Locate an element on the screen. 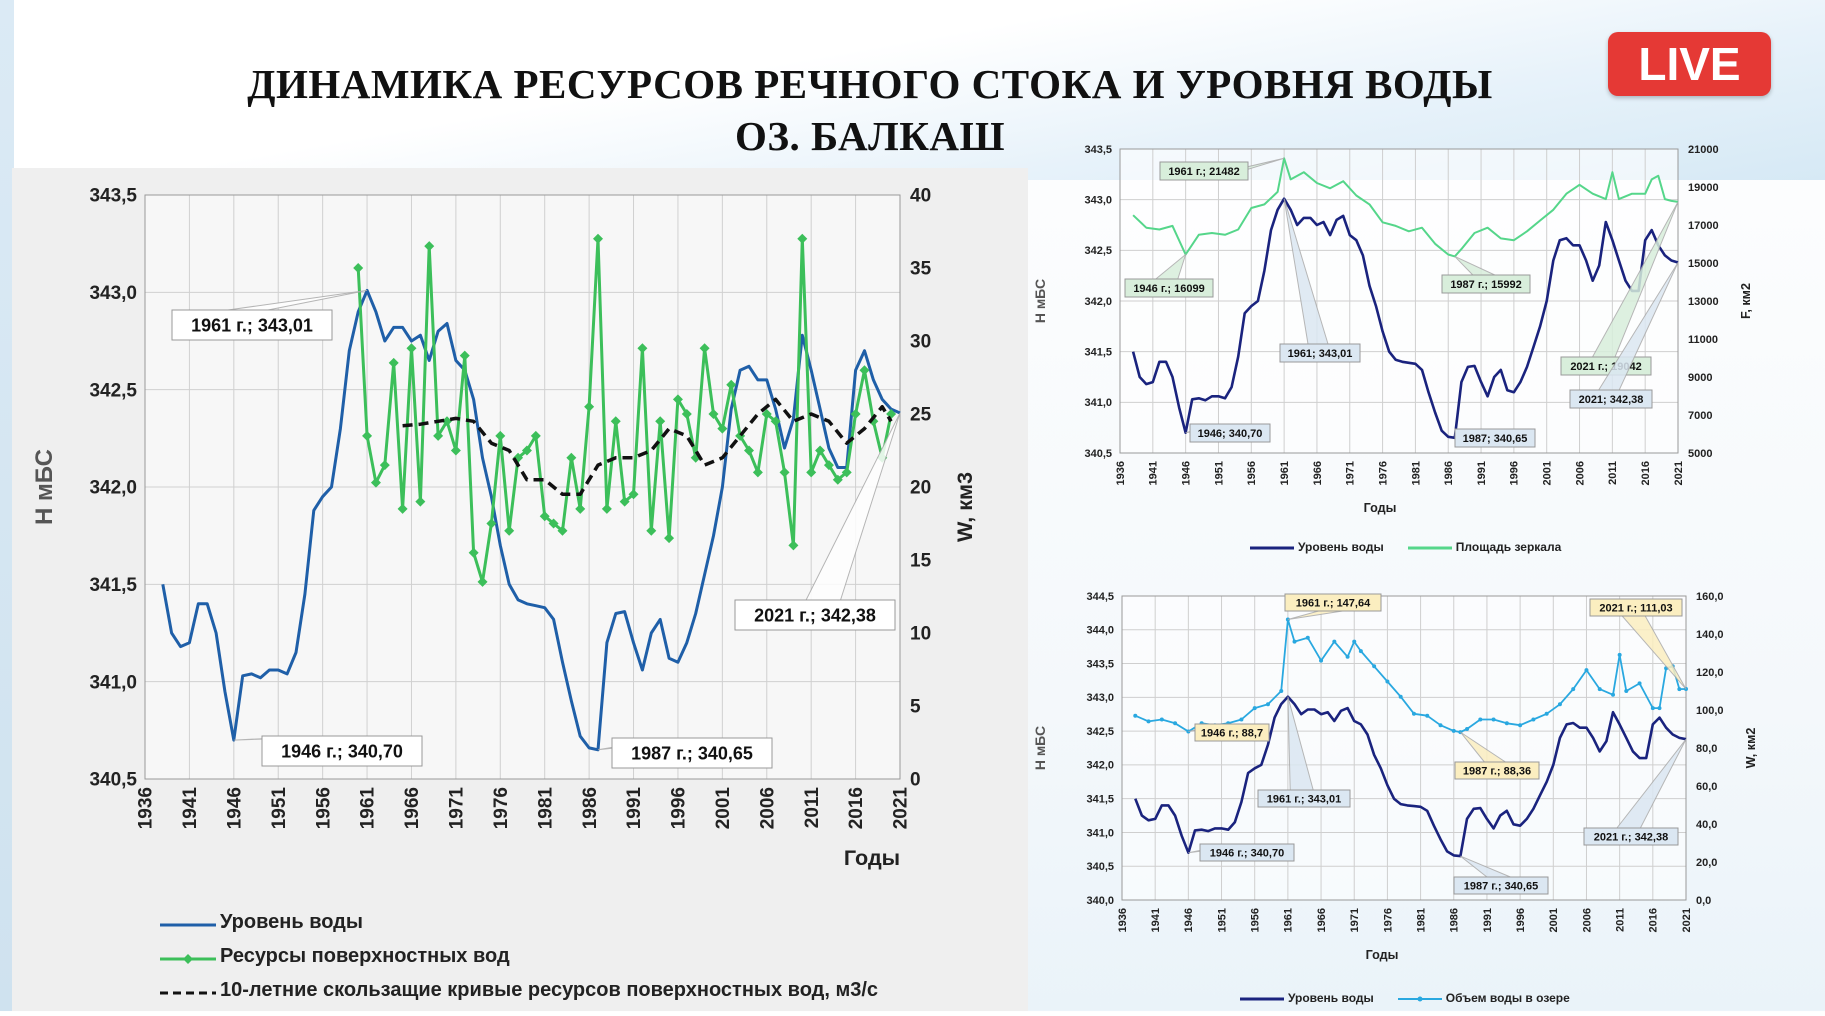  y2-tick-label: 160,0 is located at coordinates (1710, 597).